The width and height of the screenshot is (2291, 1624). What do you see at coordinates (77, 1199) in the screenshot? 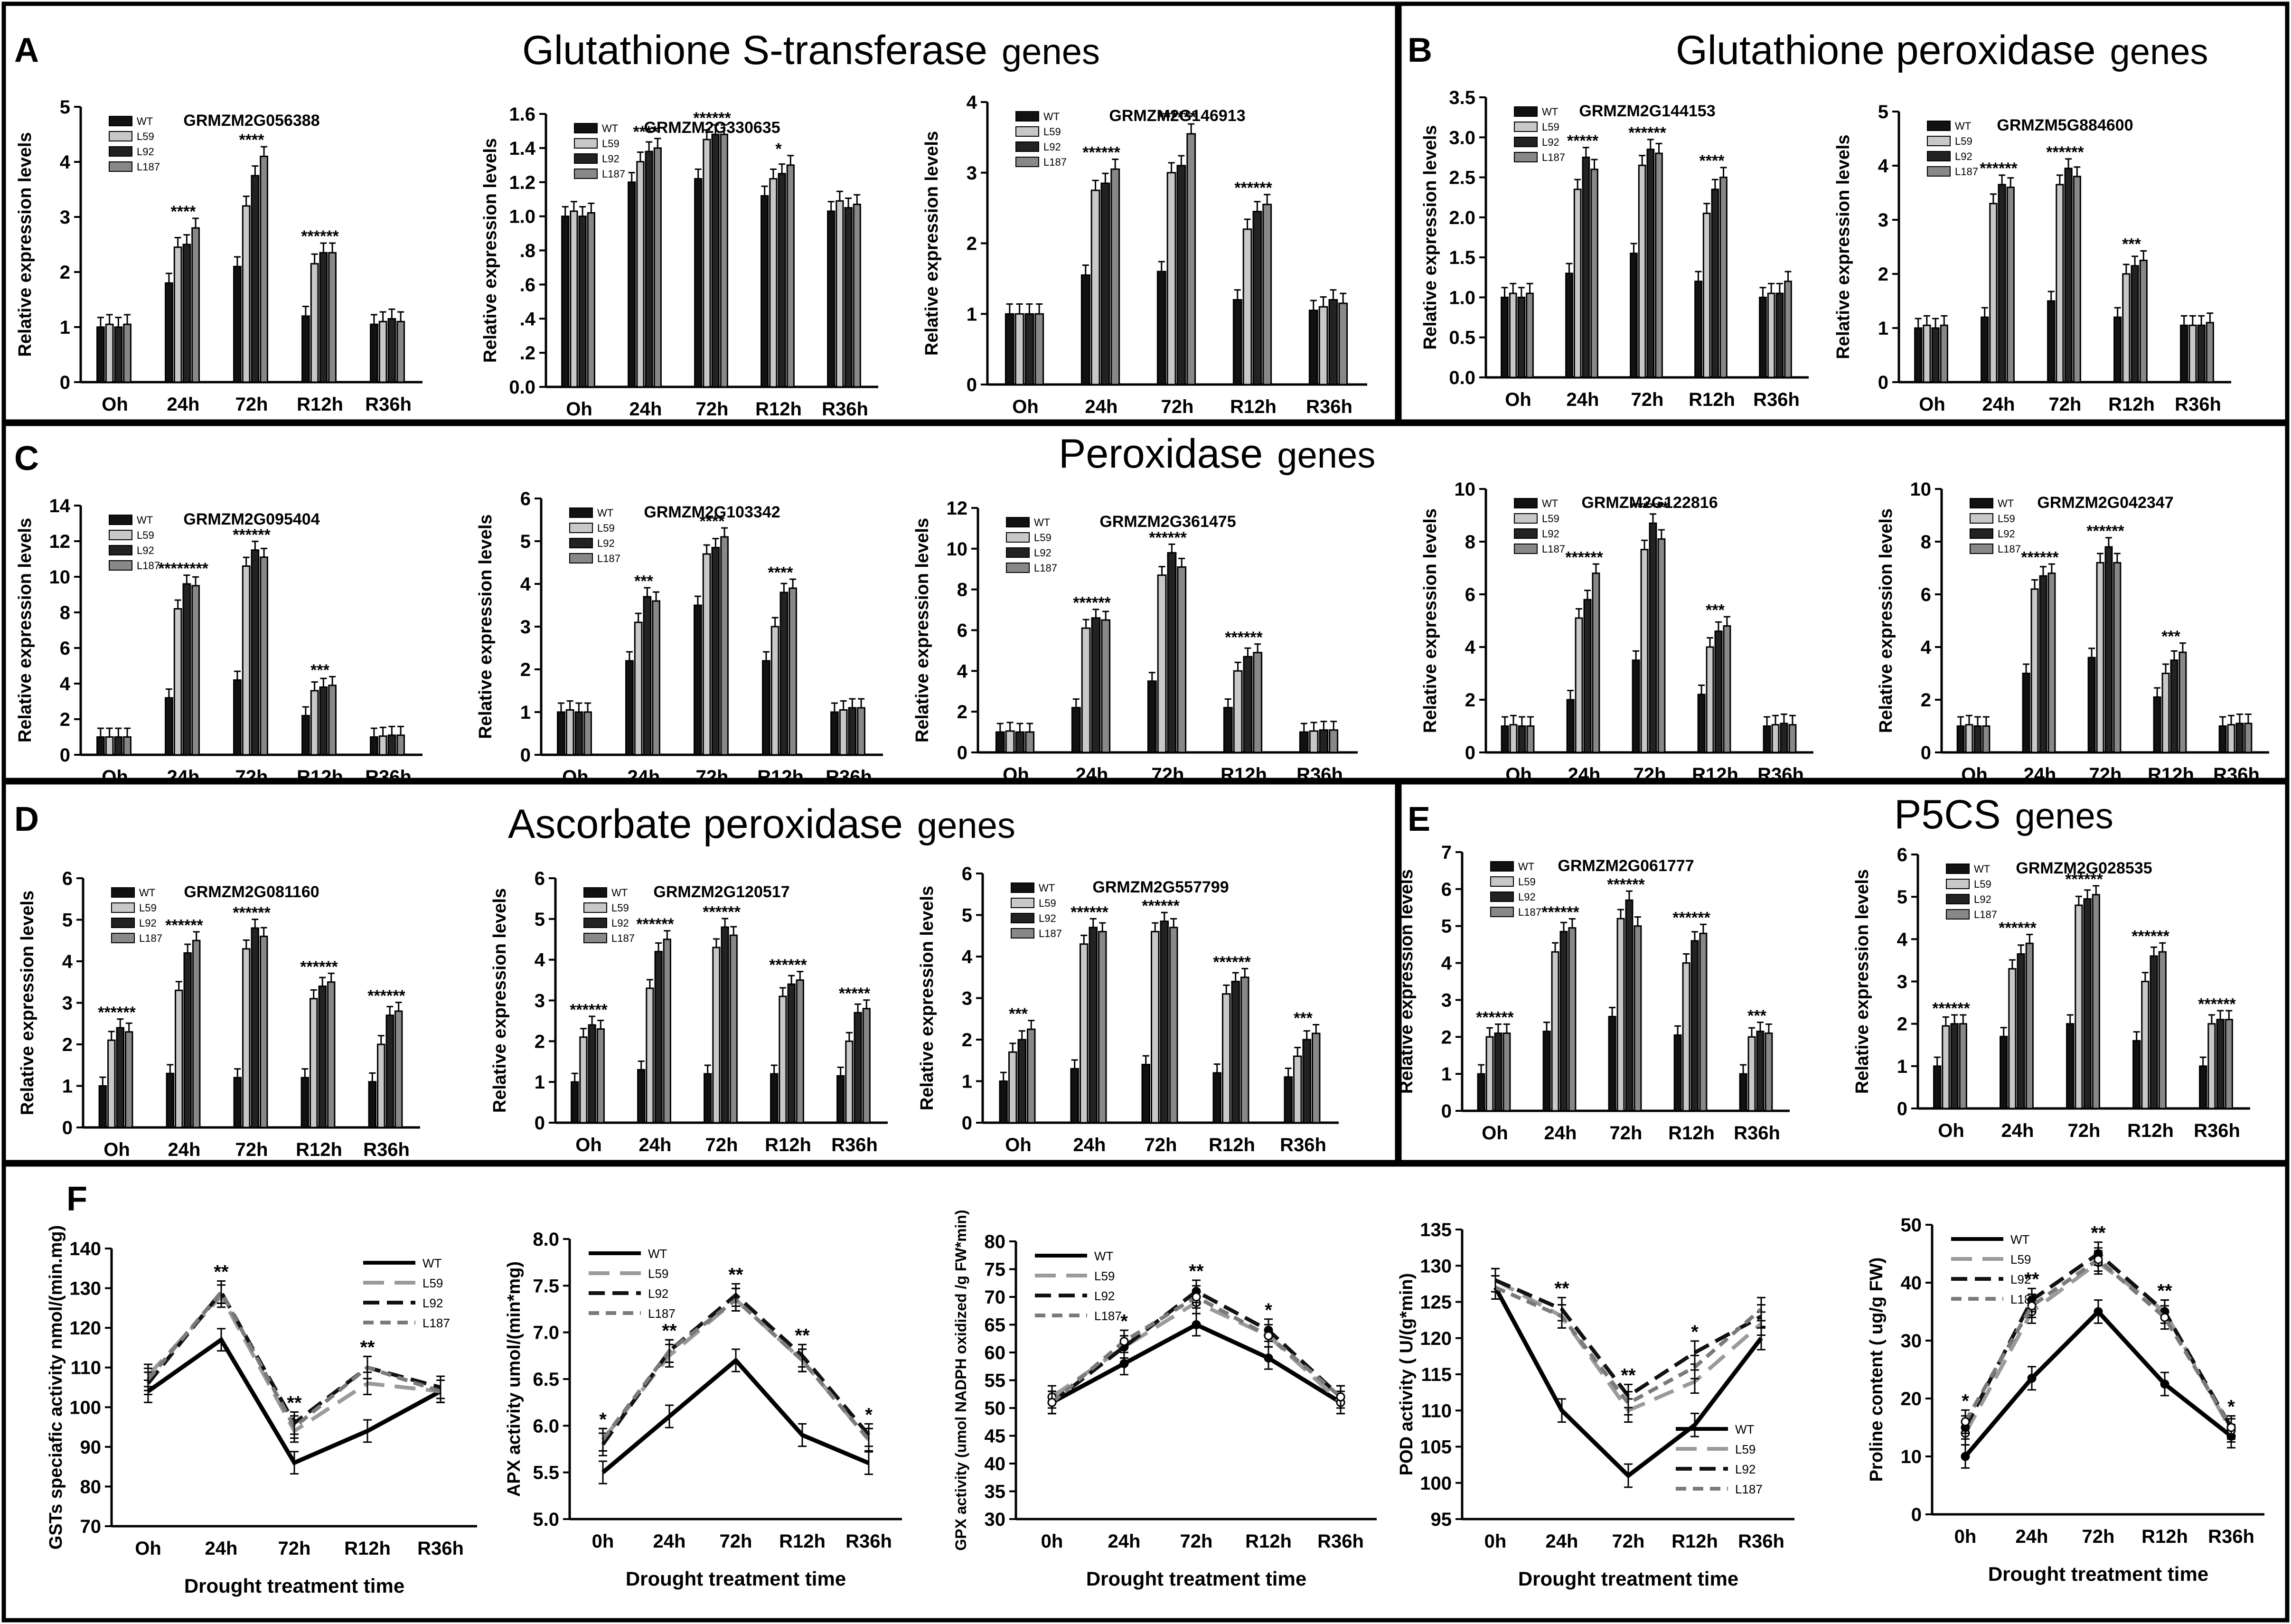
I see `panel-F-letter: F` at bounding box center [77, 1199].